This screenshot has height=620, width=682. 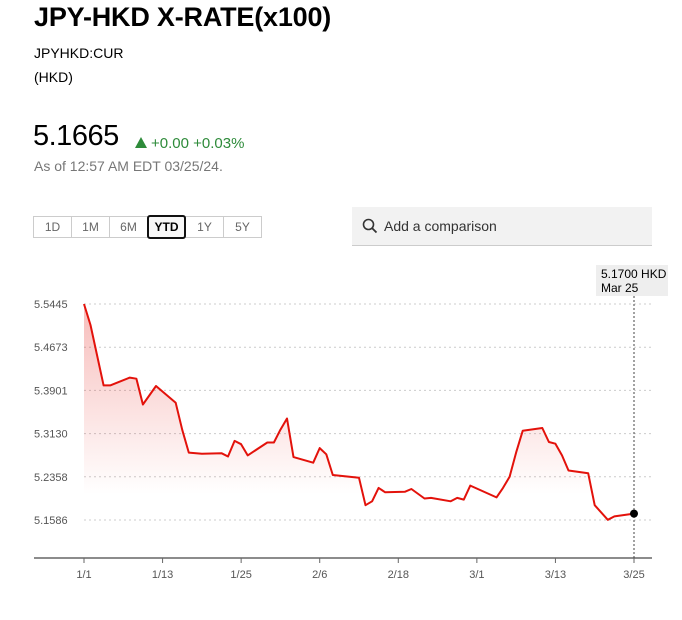 What do you see at coordinates (76, 136) in the screenshot?
I see `price: 5.1665` at bounding box center [76, 136].